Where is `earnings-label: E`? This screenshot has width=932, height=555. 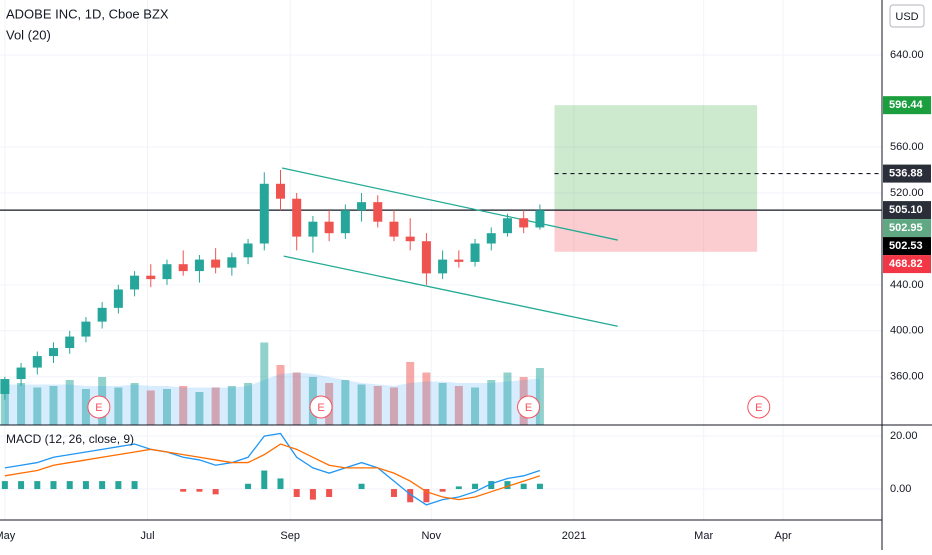
earnings-label: E is located at coordinates (758, 408).